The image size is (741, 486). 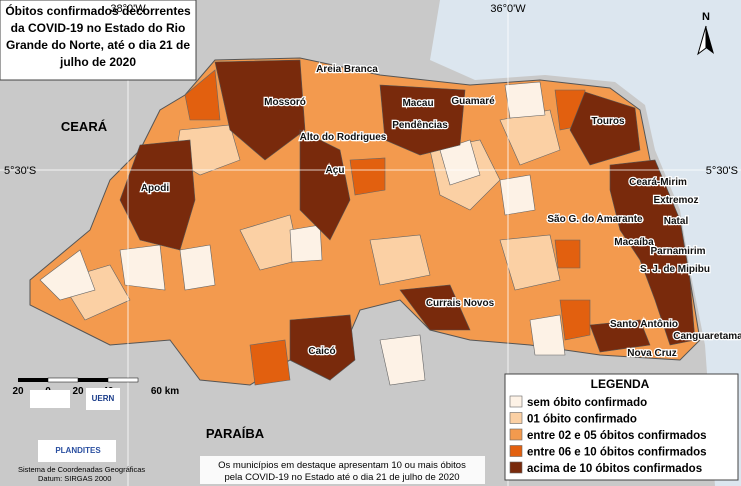 I want to click on footer-datum: Datum: SIRGAS 2000, so click(x=74, y=478).